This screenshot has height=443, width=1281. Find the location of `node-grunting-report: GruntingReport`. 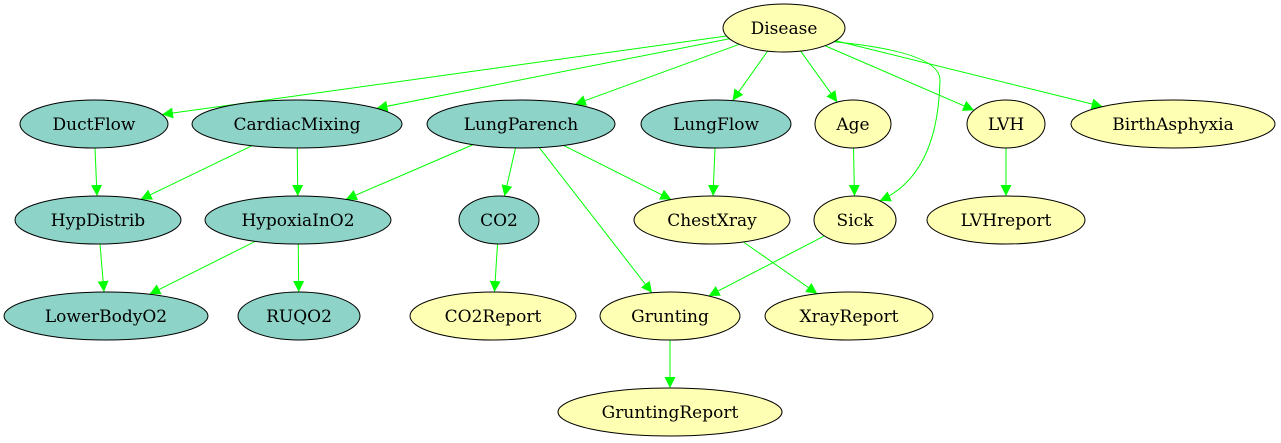

node-grunting-report: GruntingReport is located at coordinates (670, 412).